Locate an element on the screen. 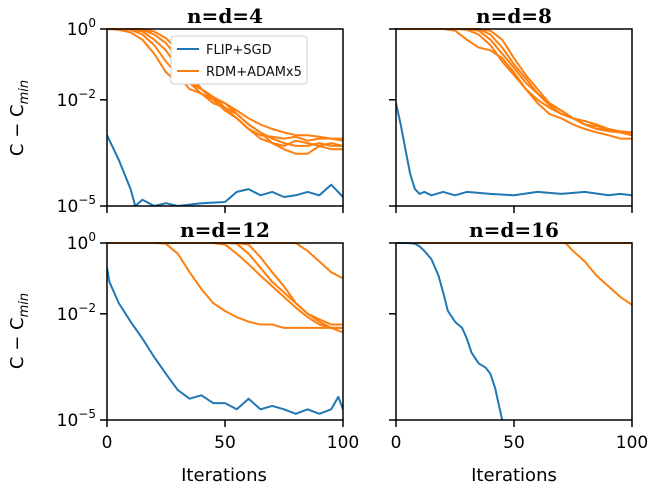 This screenshot has height=489, width=648. x-axis-label-left: Iterations is located at coordinates (224, 475).